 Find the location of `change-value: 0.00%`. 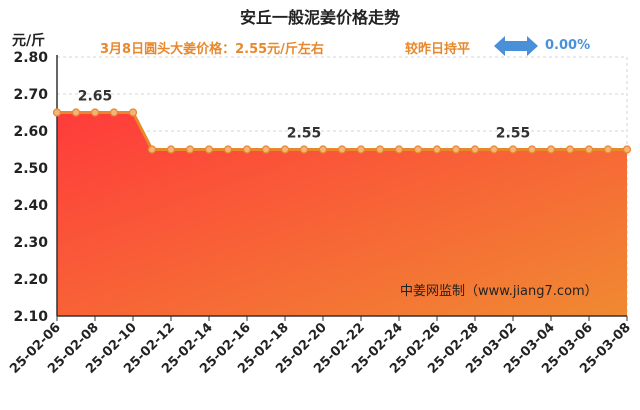

change-value: 0.00% is located at coordinates (568, 45).